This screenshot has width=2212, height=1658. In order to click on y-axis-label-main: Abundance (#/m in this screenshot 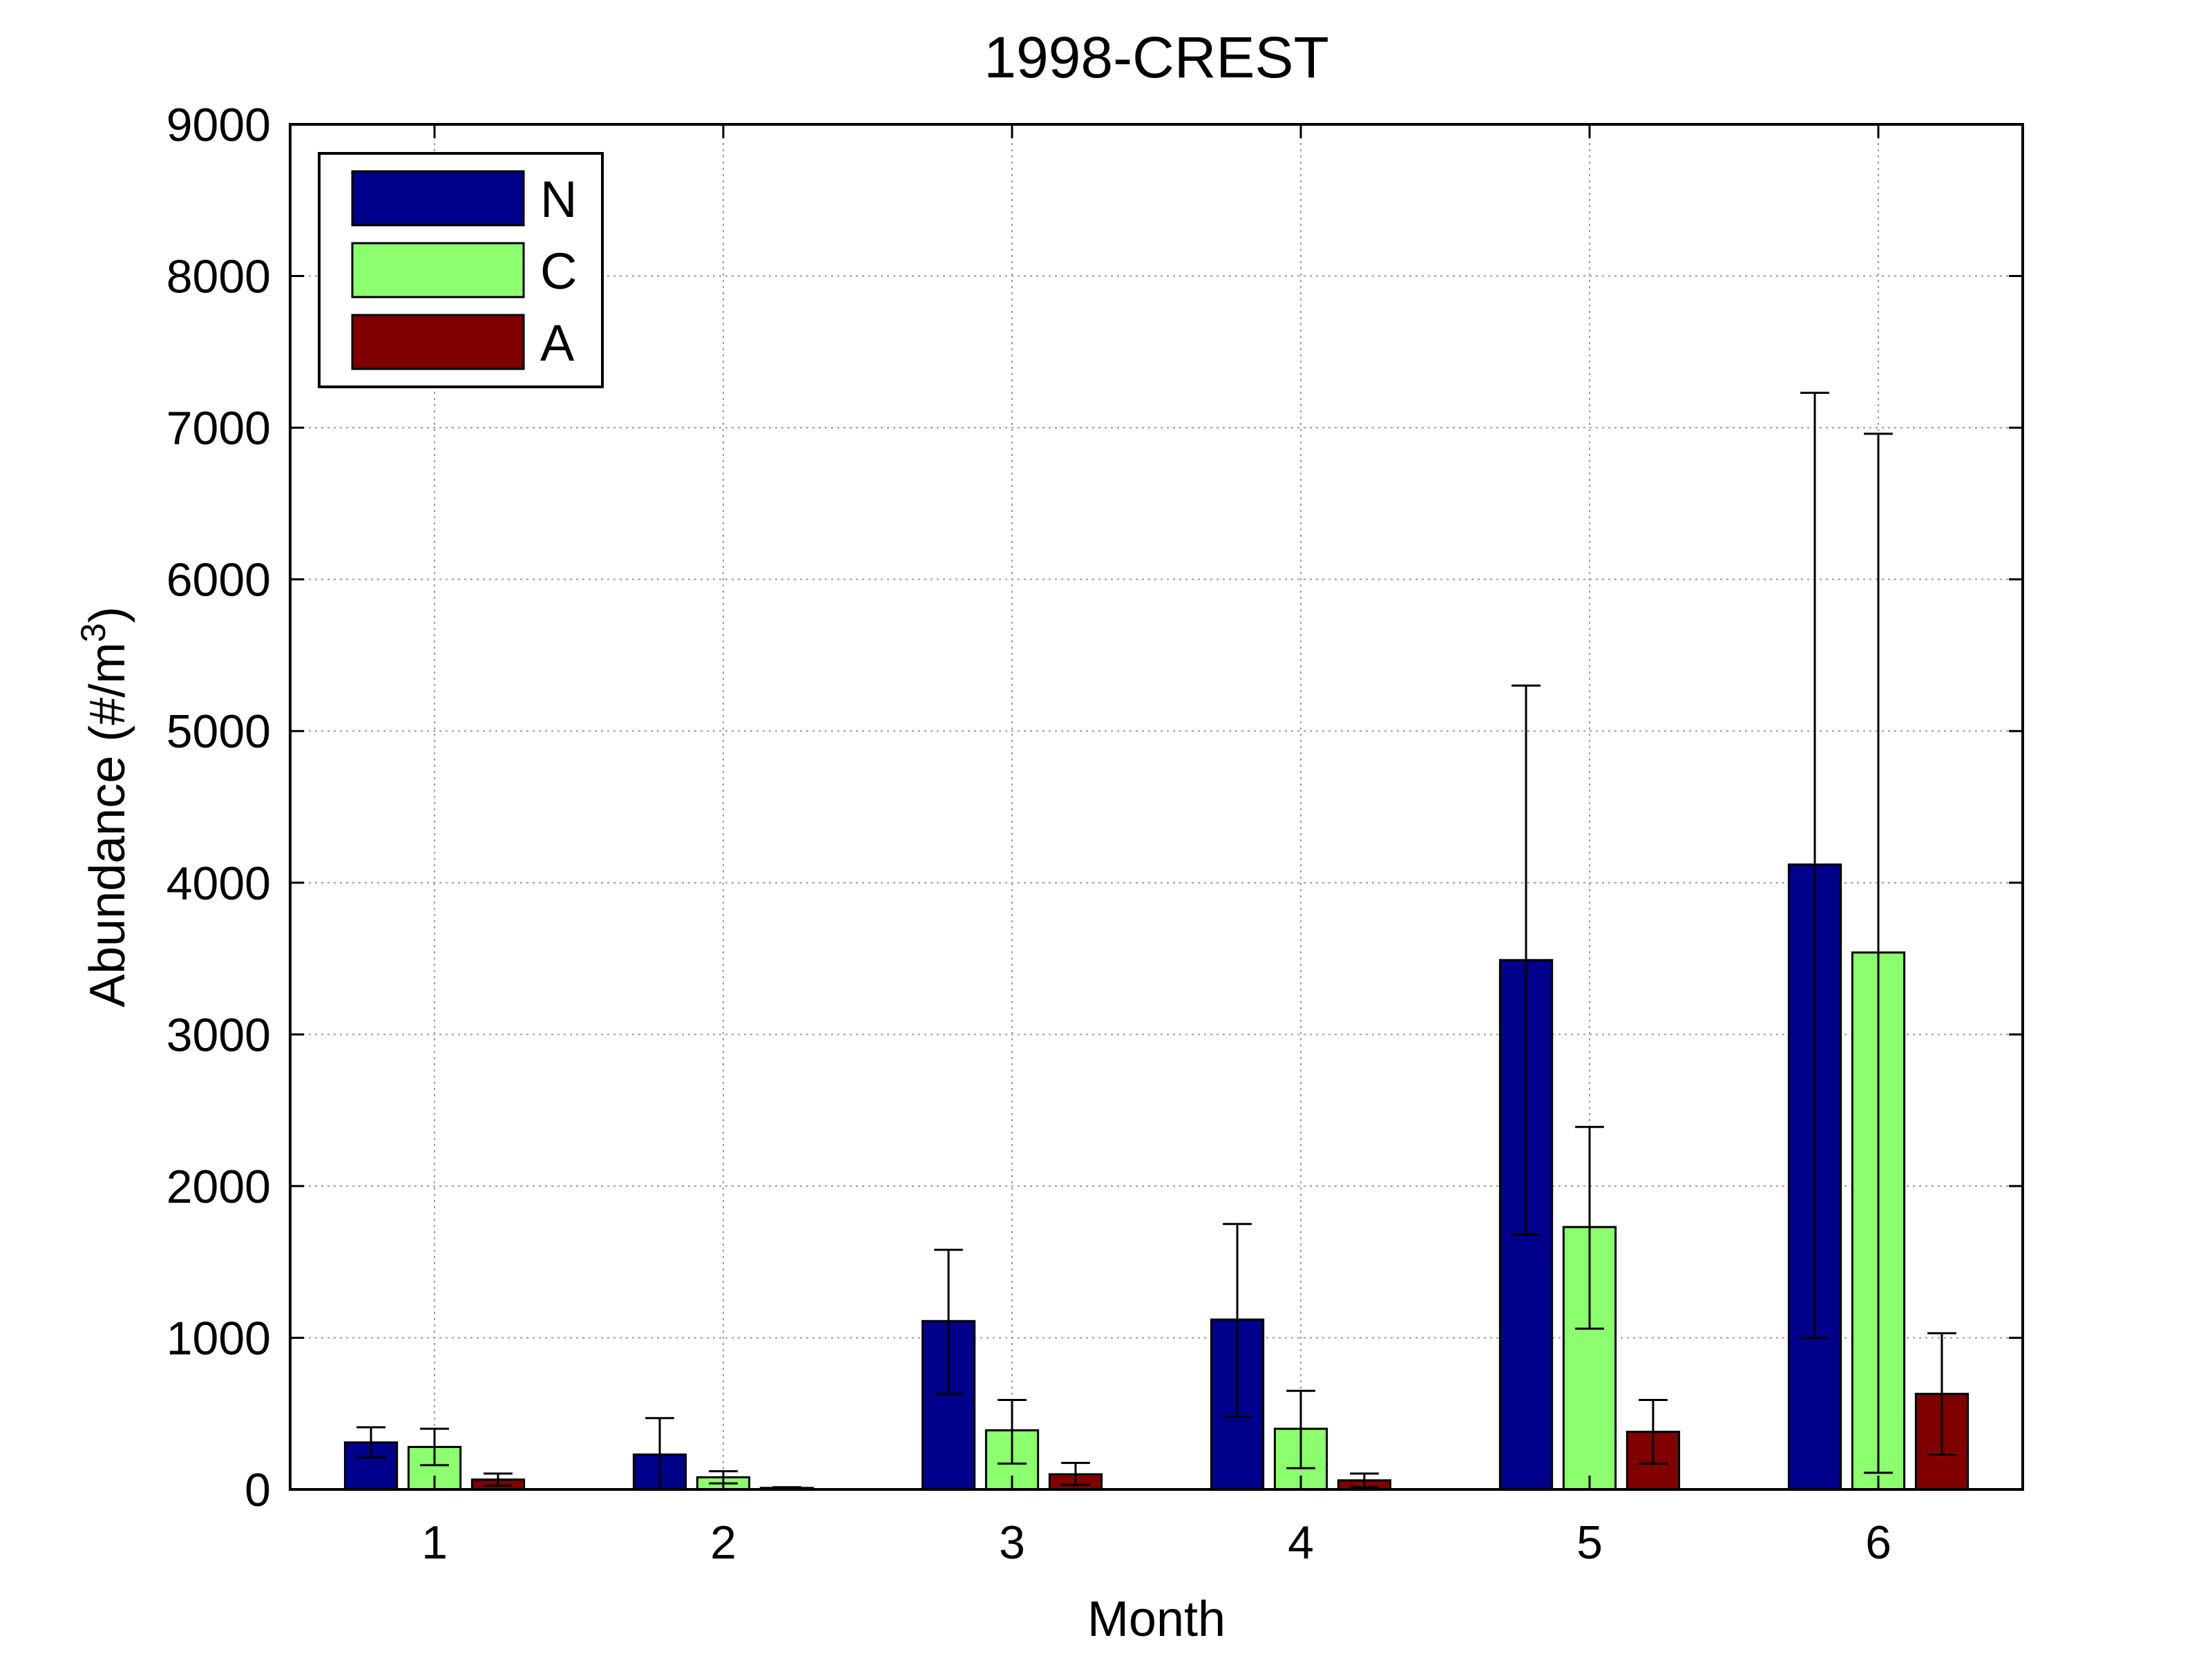, I will do `click(107, 824)`.